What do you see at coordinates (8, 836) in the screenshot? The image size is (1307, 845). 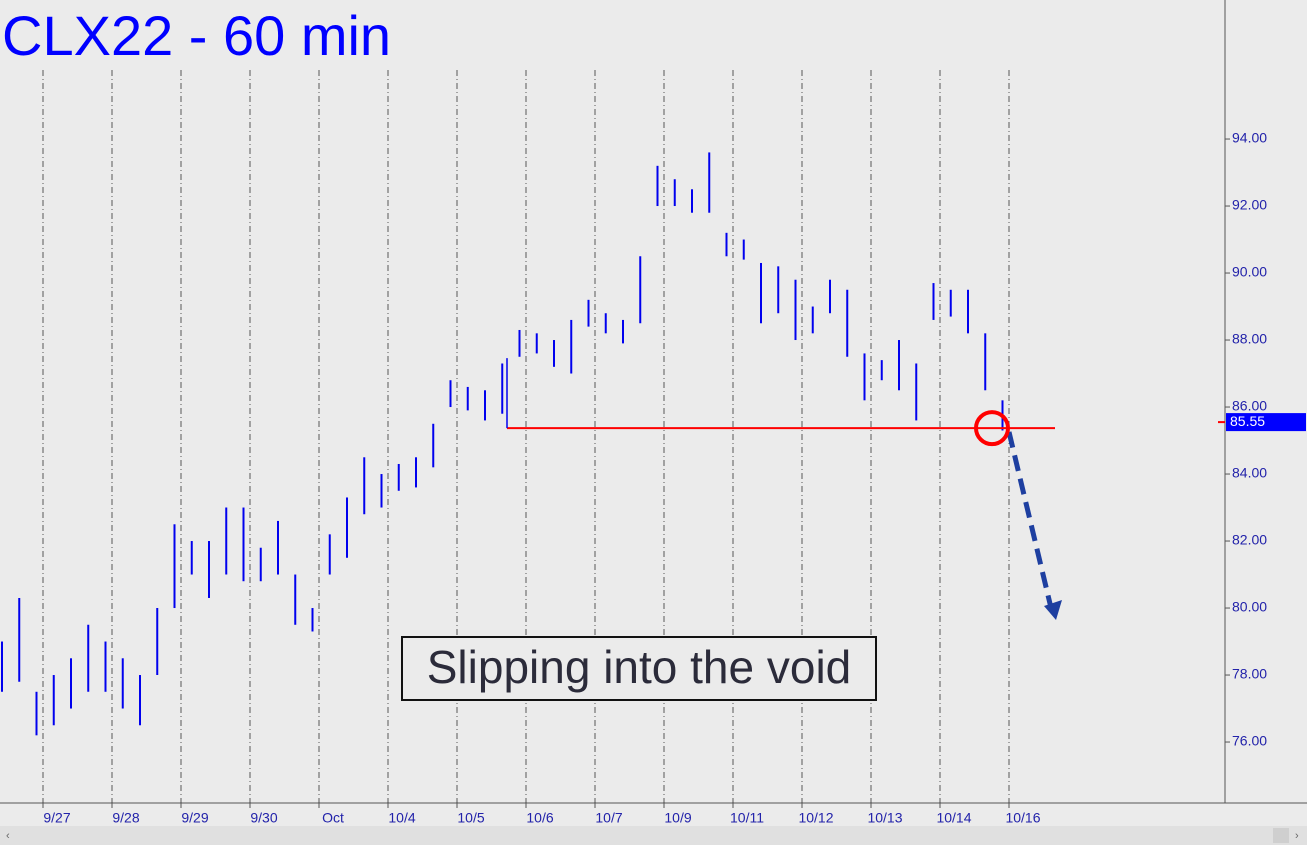 I see `scroll-left: ‹` at bounding box center [8, 836].